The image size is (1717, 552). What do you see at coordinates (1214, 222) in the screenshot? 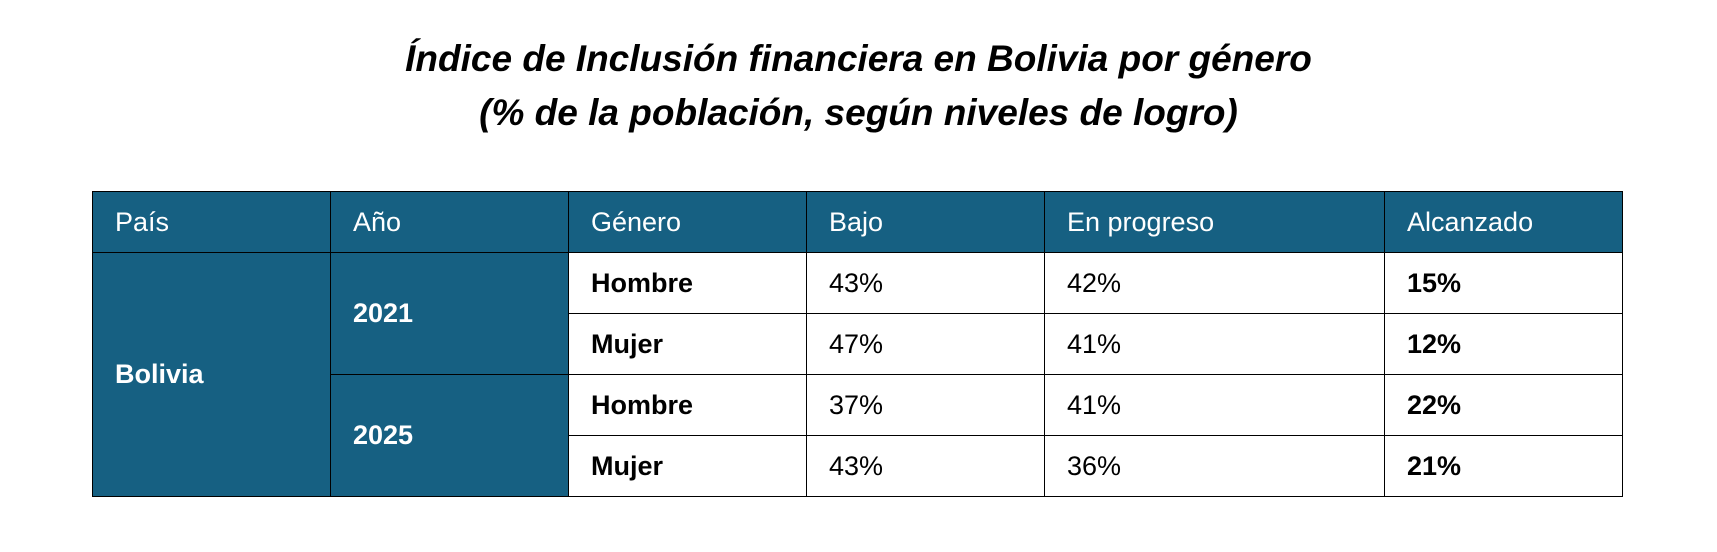
I see `header-en-progreso: En progreso` at bounding box center [1214, 222].